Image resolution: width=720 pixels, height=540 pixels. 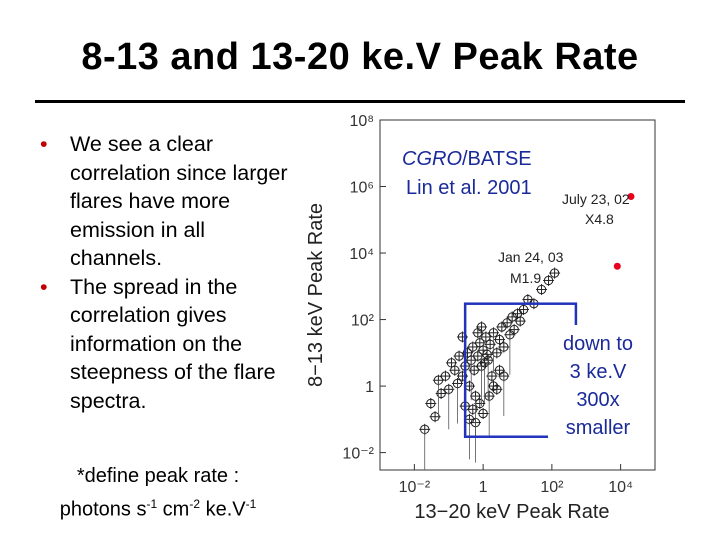 I want to click on footnote-line2: photons s-1 cm-2 ke.V-1, so click(x=158, y=507).